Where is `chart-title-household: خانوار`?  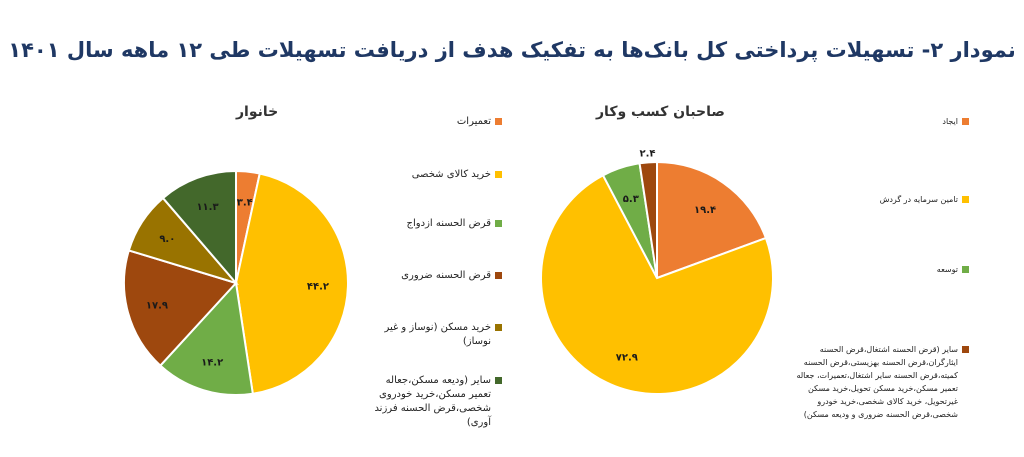 chart-title-household: خانوار is located at coordinates (257, 112).